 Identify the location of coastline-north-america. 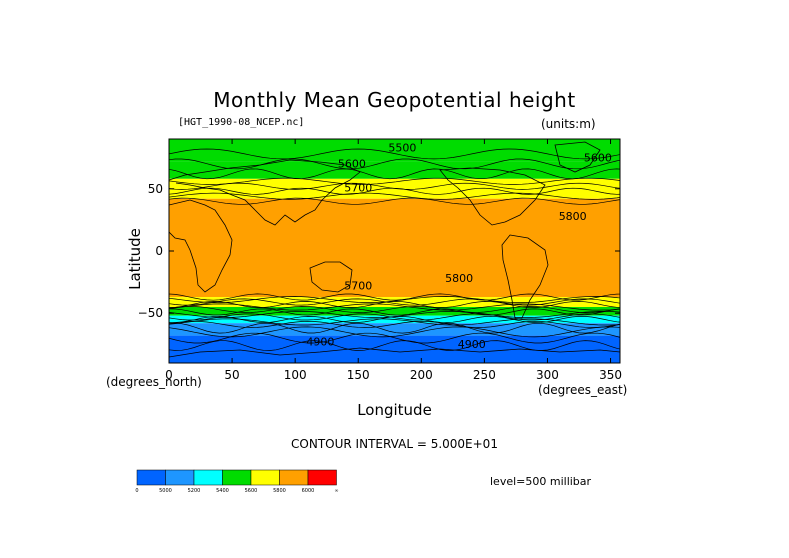
(492, 196).